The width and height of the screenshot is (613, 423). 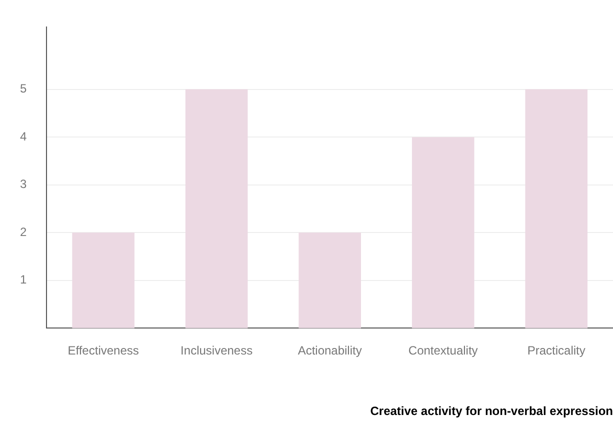 I want to click on x-tick-label: Actionability, so click(x=330, y=351).